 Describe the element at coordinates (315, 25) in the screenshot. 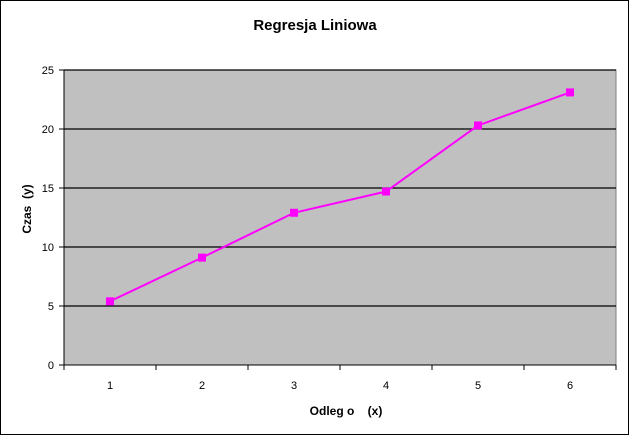

I see `chart-title: Regresja Liniowa` at that location.